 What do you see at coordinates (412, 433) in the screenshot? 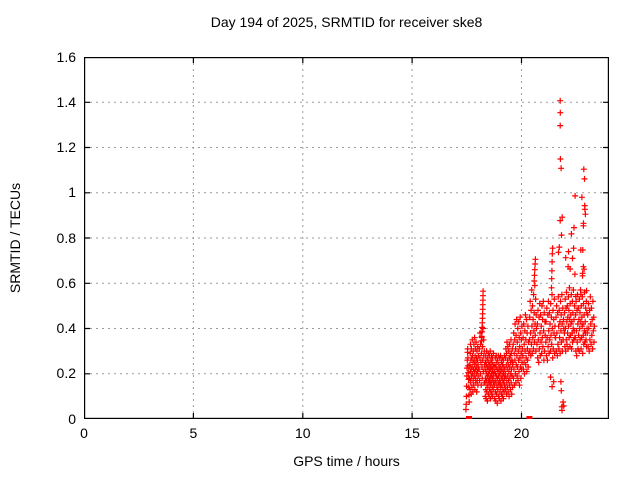
I see `x-tick-label: 15` at bounding box center [412, 433].